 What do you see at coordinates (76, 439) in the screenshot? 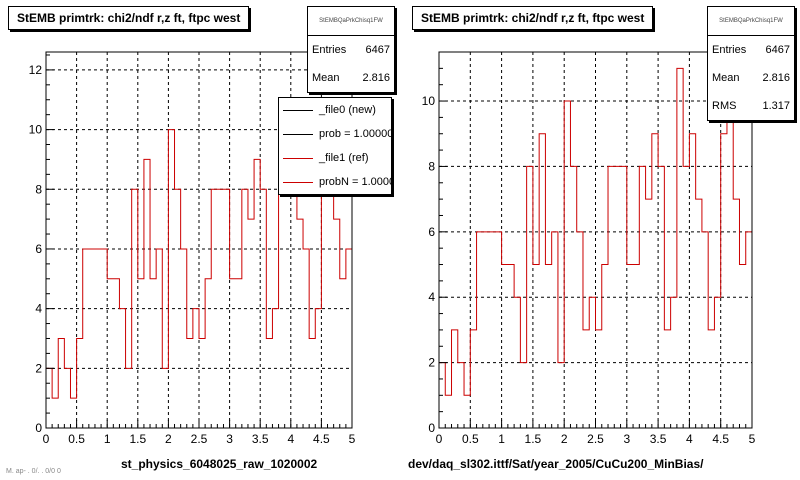
I see `left-x-tick-label: 0.5` at bounding box center [76, 439].